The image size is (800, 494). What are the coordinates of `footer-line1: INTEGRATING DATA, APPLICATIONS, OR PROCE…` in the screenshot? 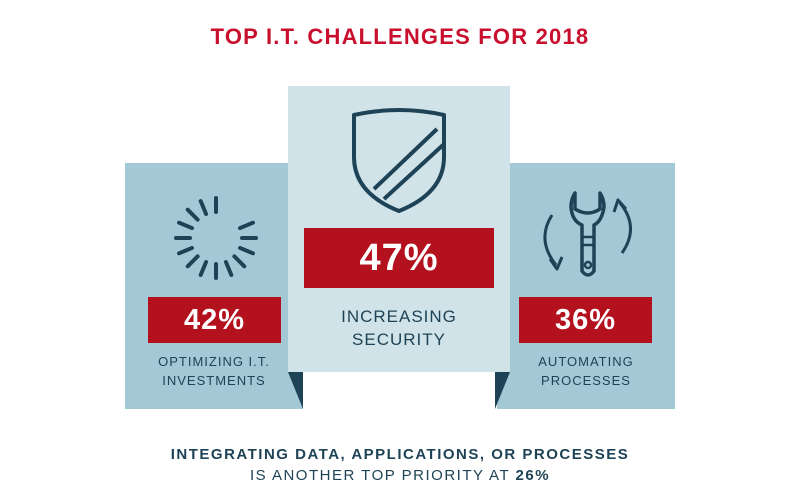 It's located at (400, 454).